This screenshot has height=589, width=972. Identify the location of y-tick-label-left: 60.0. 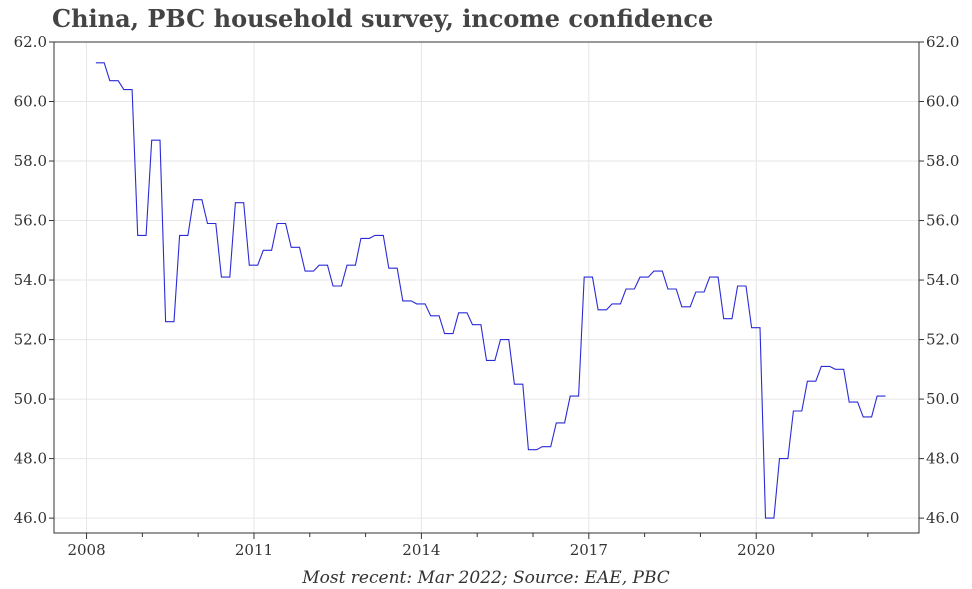
(30, 102).